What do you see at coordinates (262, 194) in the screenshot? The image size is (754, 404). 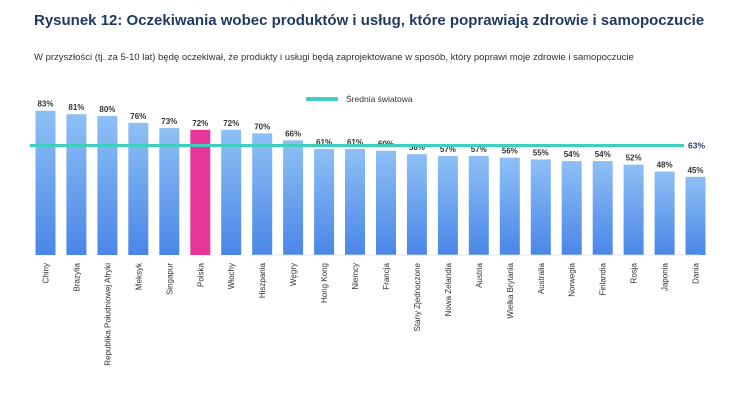 I see `bar-hiszpania` at bounding box center [262, 194].